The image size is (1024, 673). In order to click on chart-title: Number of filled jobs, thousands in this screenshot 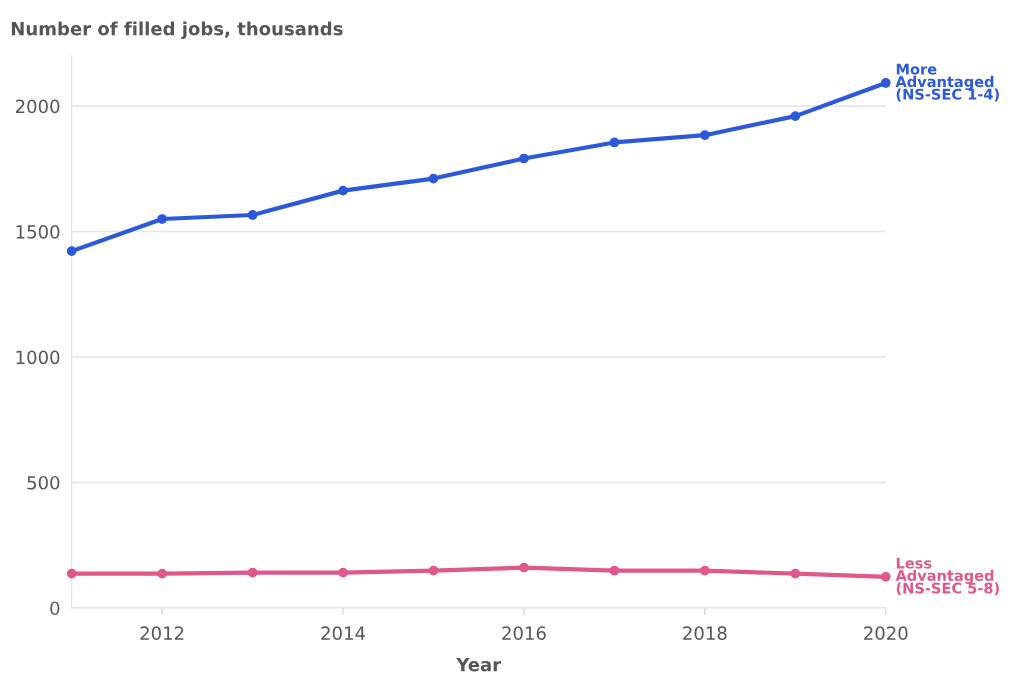, I will do `click(177, 30)`.